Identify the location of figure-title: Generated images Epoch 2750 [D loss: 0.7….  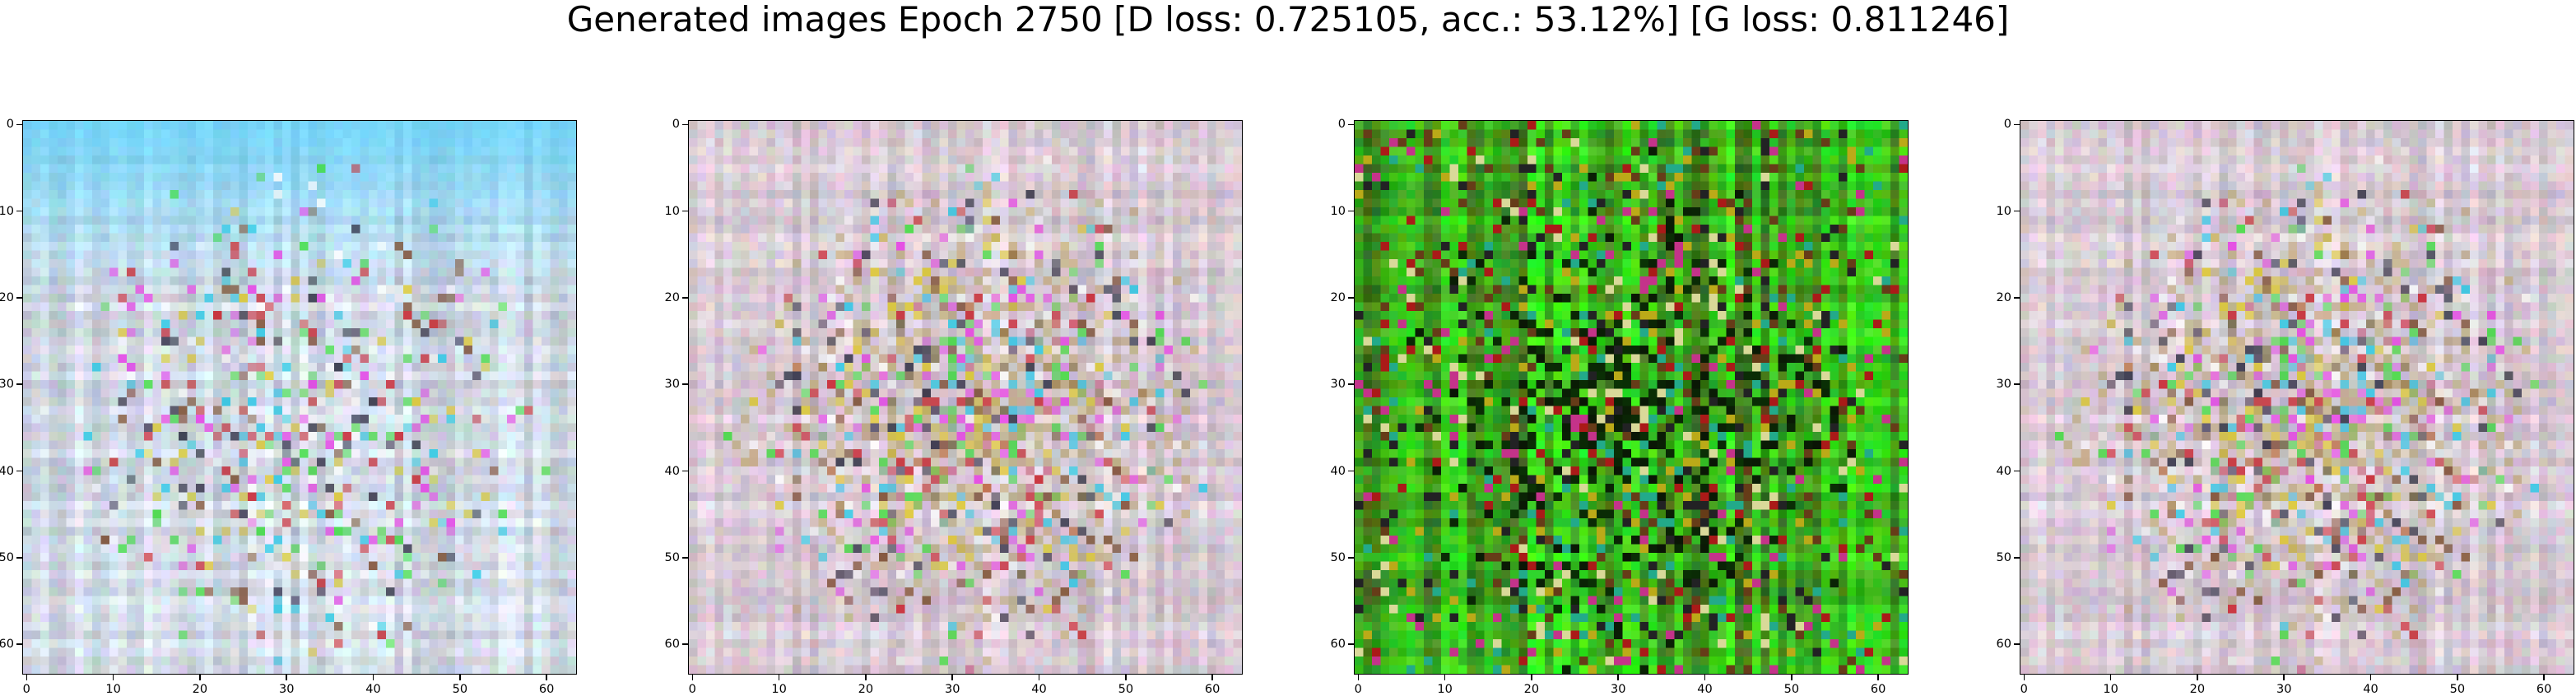
(1288, 19).